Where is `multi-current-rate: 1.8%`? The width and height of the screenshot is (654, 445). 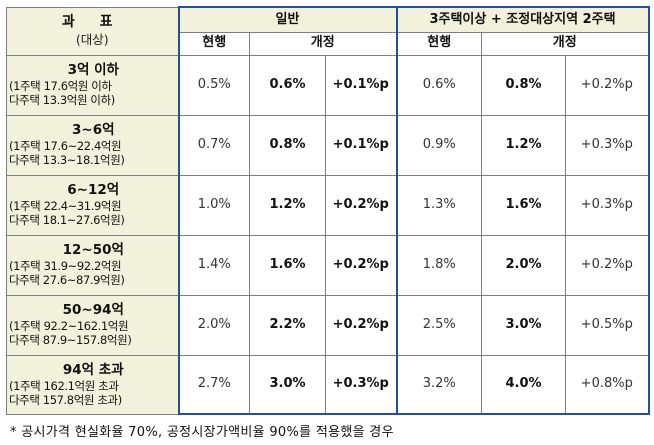
multi-current-rate: 1.8% is located at coordinates (438, 265).